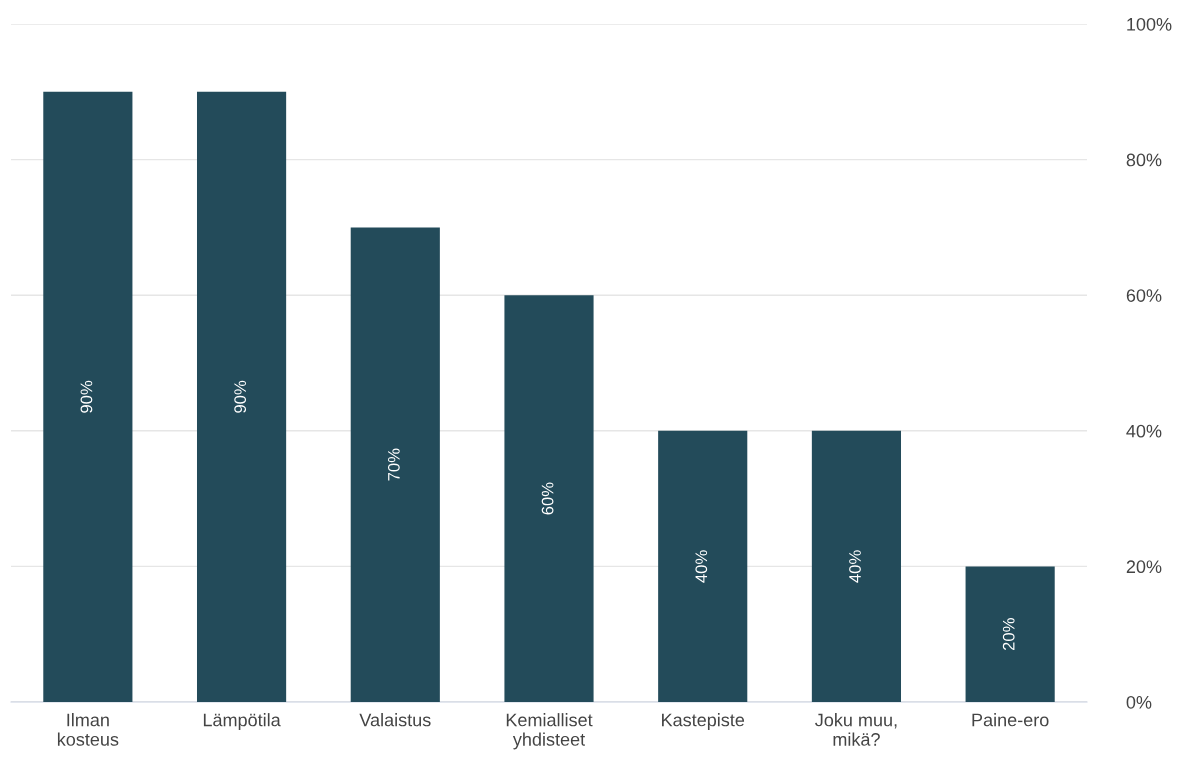 The height and width of the screenshot is (778, 1192). I want to click on x-tick-label: Lämpötila, so click(242, 721).